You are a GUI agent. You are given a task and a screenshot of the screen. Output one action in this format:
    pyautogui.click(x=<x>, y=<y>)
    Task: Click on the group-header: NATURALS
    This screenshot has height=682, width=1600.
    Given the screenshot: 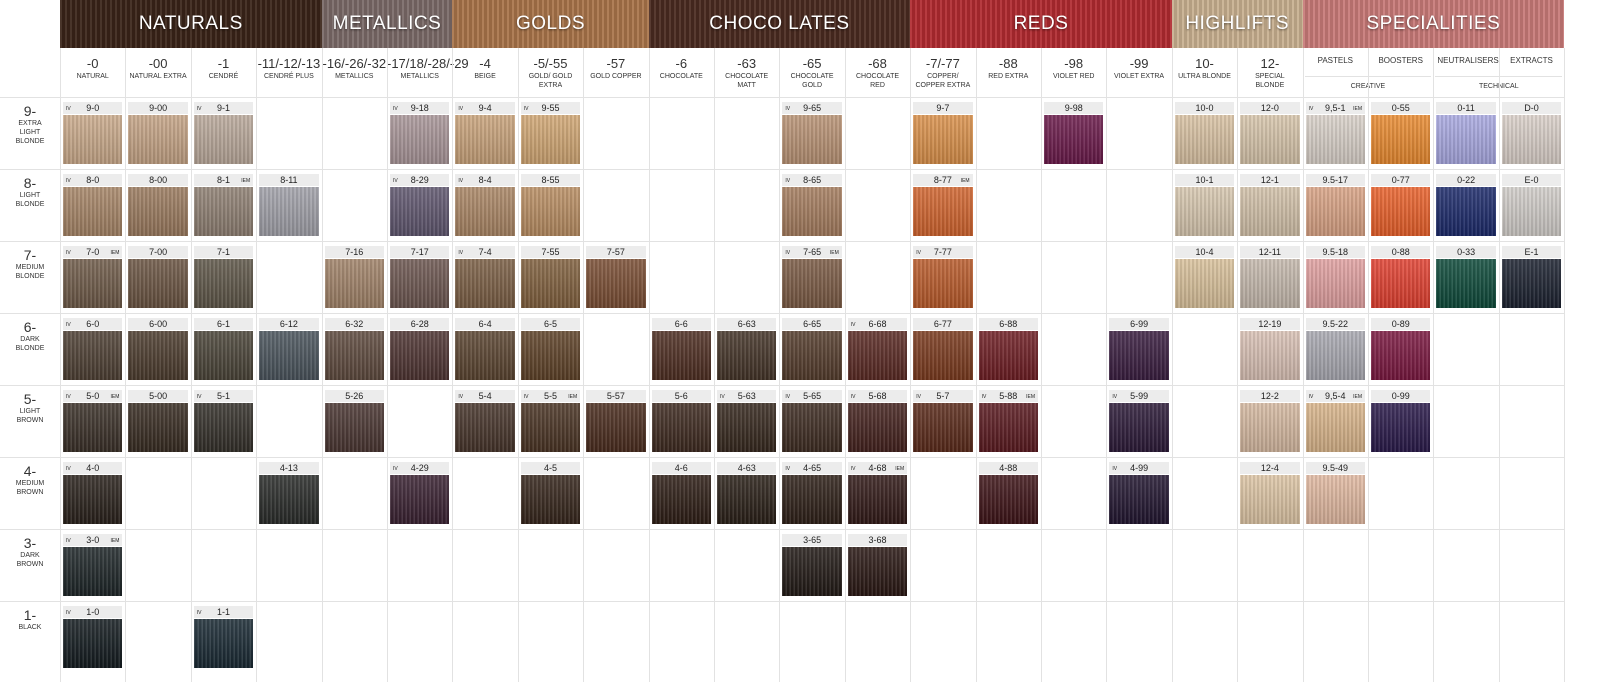 What is the action you would take?
    pyautogui.click(x=191, y=24)
    